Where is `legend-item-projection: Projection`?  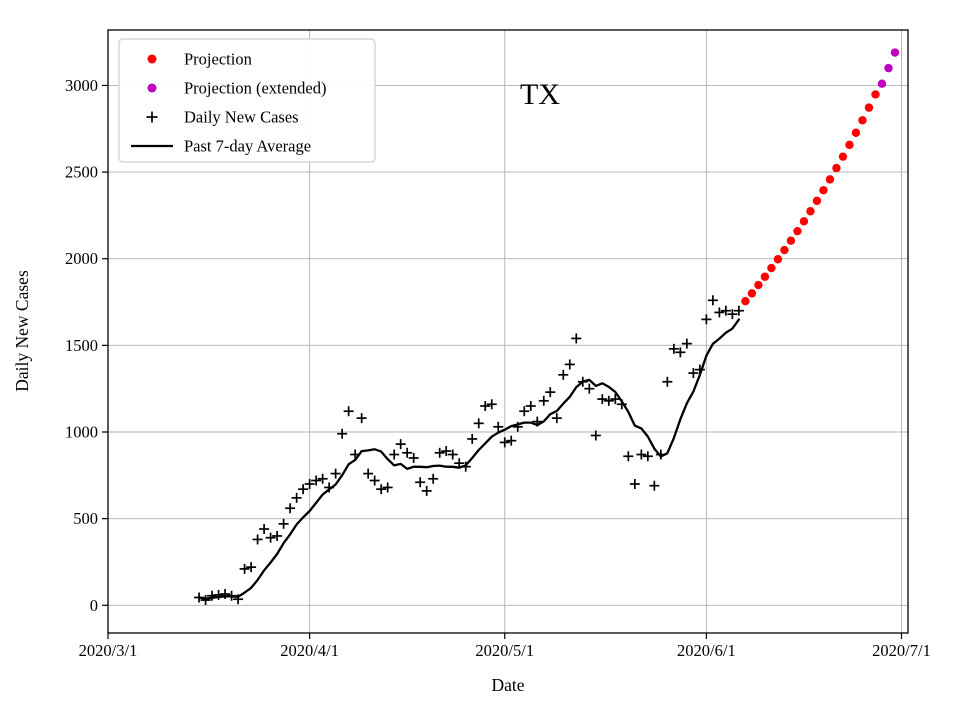
legend-item-projection: Projection is located at coordinates (199, 59).